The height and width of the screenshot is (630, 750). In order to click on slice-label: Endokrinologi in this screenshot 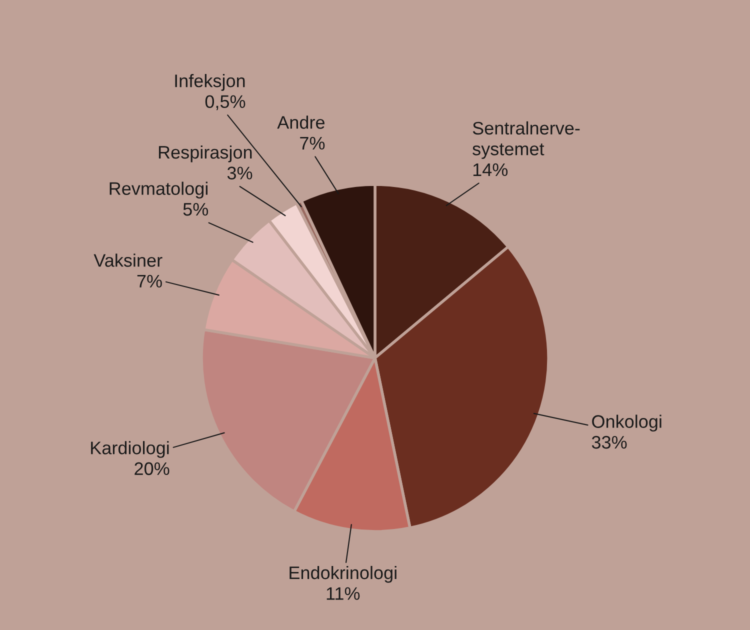, I will do `click(343, 574)`.